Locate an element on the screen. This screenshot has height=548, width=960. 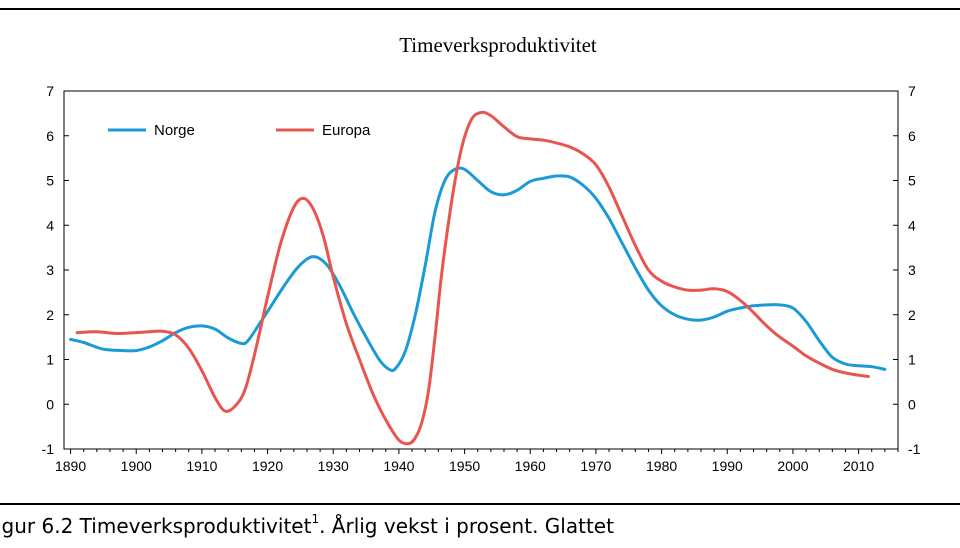
y-tick-label-right: -1 is located at coordinates (914, 449).